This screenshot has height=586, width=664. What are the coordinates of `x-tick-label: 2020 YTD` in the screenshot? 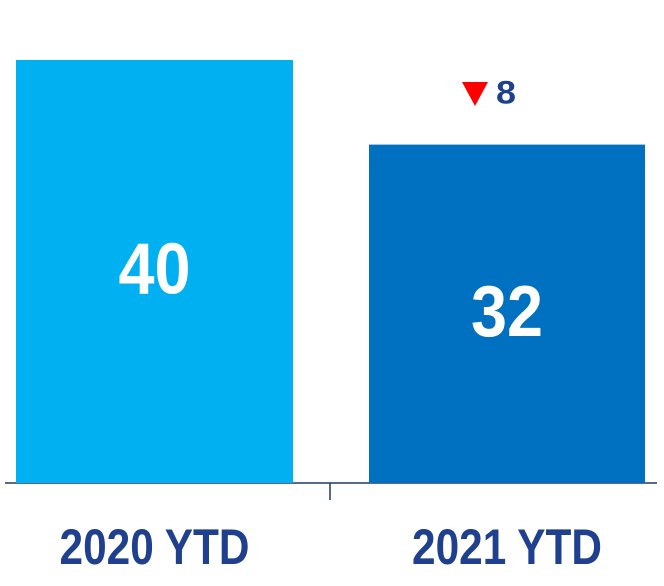 It's located at (155, 547).